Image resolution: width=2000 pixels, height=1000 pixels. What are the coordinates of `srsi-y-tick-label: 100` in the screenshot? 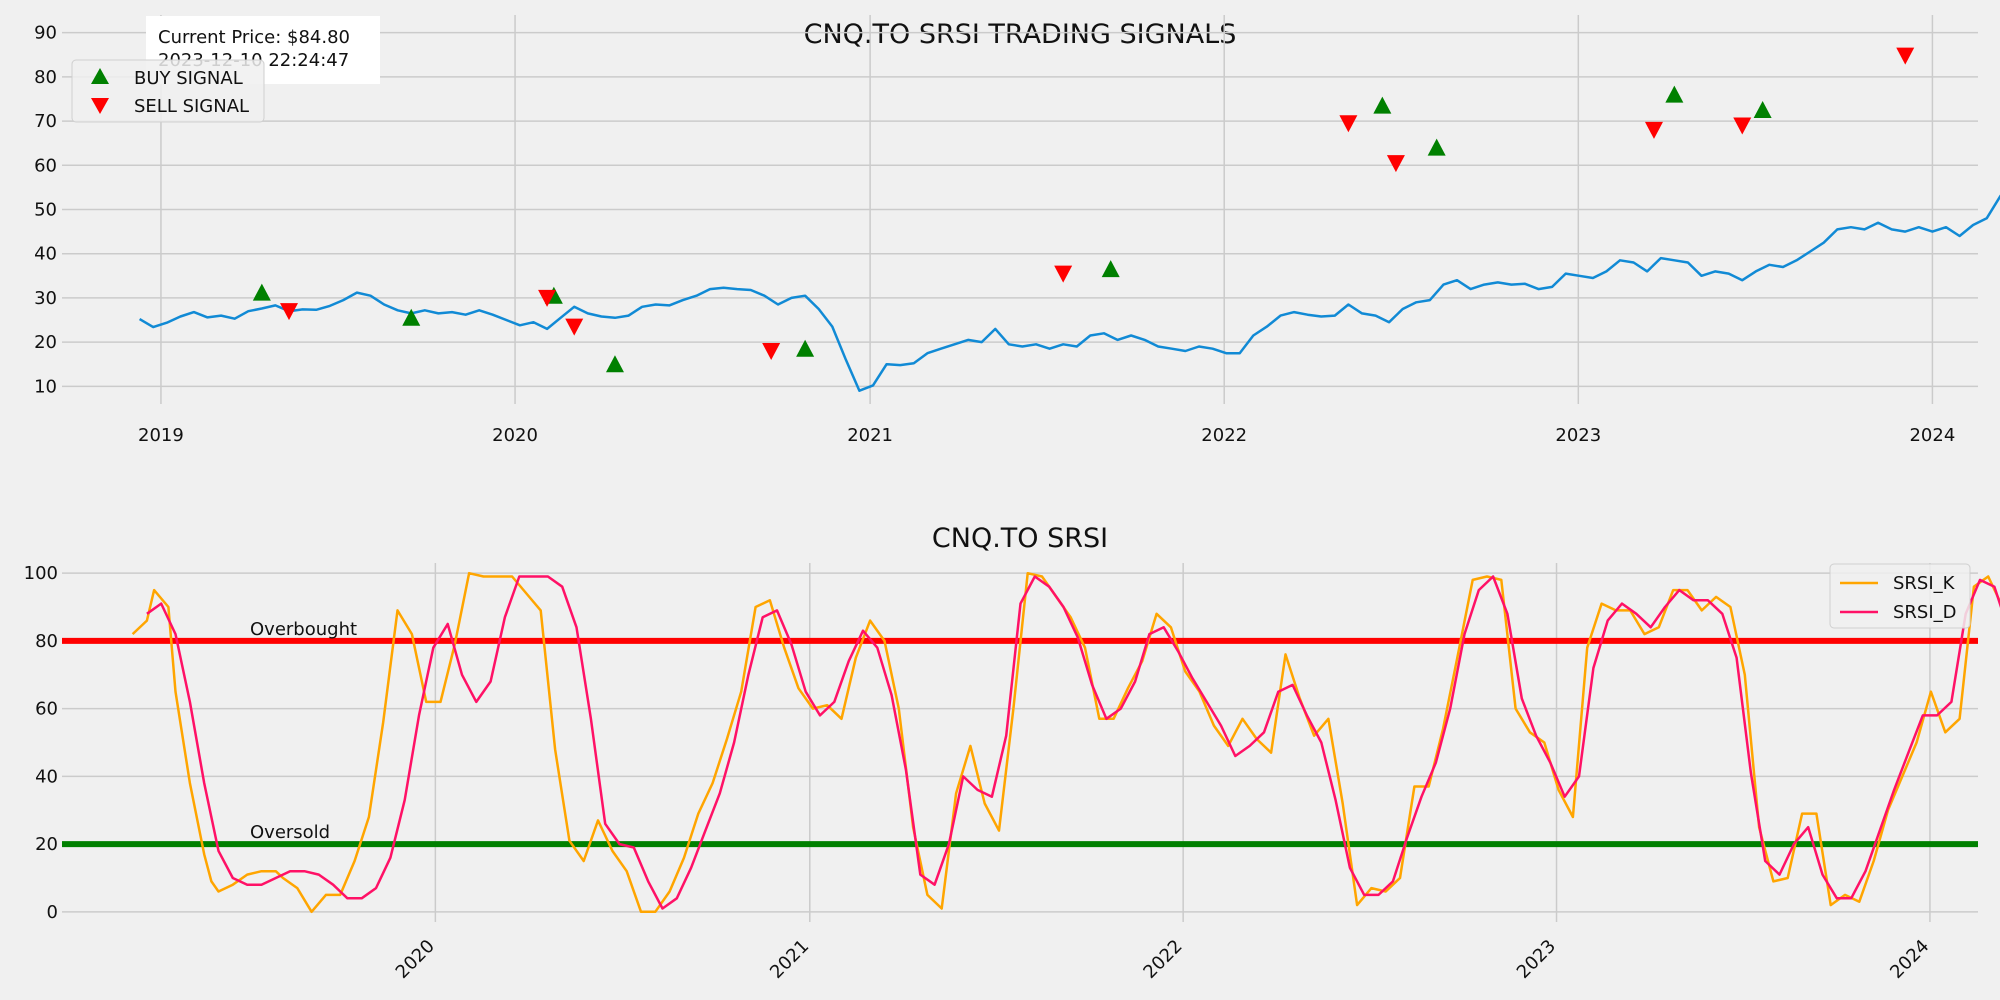 It's located at (41, 573).